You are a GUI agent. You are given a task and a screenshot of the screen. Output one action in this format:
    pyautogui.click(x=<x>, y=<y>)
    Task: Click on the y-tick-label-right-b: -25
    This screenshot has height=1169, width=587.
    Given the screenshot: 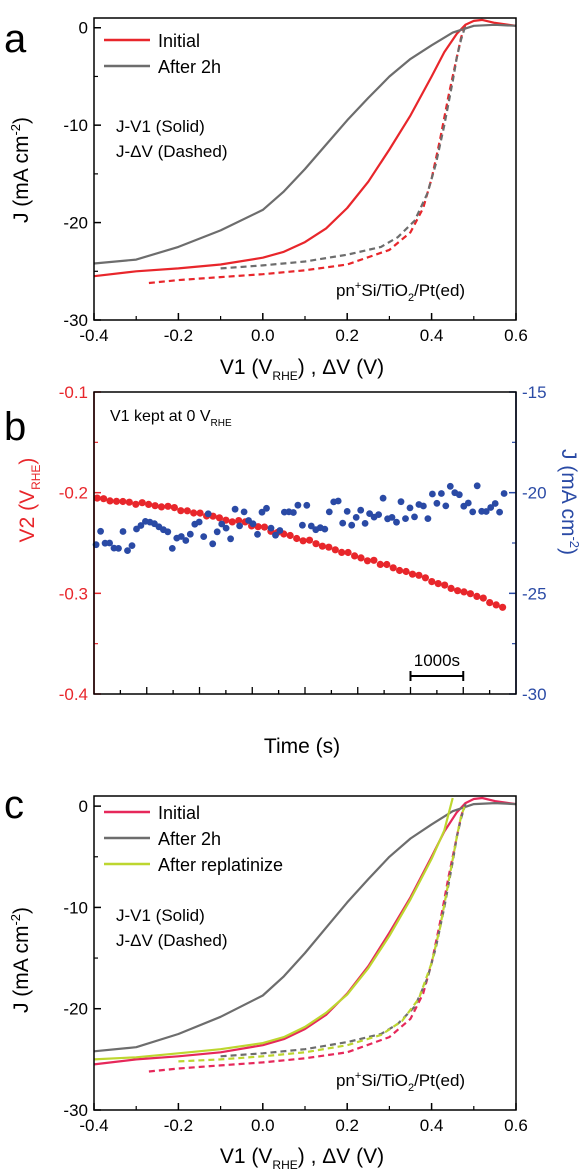 What is the action you would take?
    pyautogui.click(x=534, y=593)
    